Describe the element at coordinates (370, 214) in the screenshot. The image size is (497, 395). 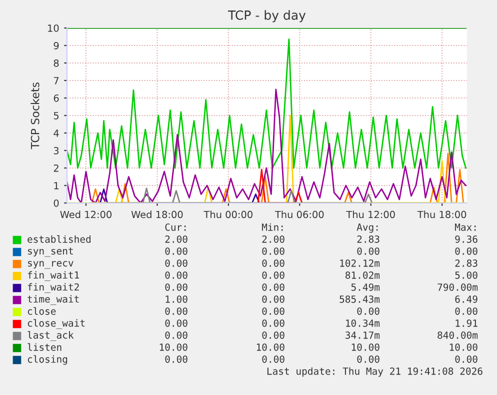
I see `x-tick-label: Thu 12:00` at that location.